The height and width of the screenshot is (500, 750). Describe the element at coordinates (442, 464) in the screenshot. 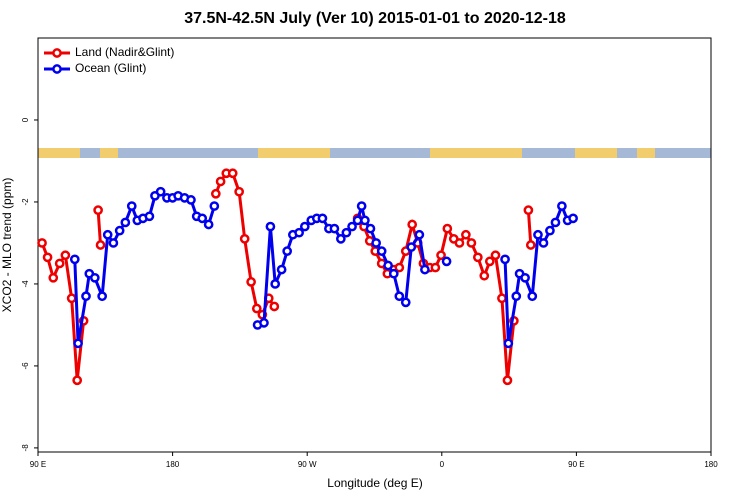

I see `x-tick-label: 0` at that location.